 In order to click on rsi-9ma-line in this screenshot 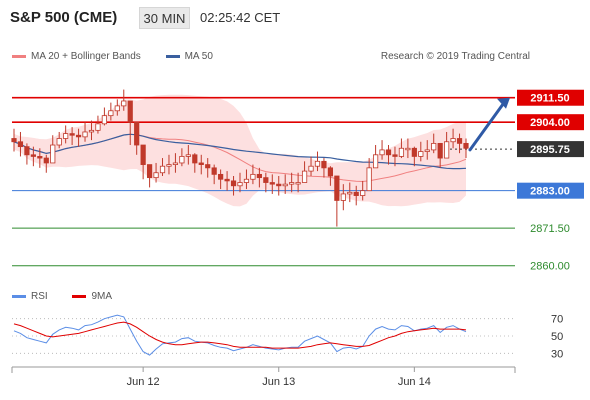, I will do `click(240, 335)`.